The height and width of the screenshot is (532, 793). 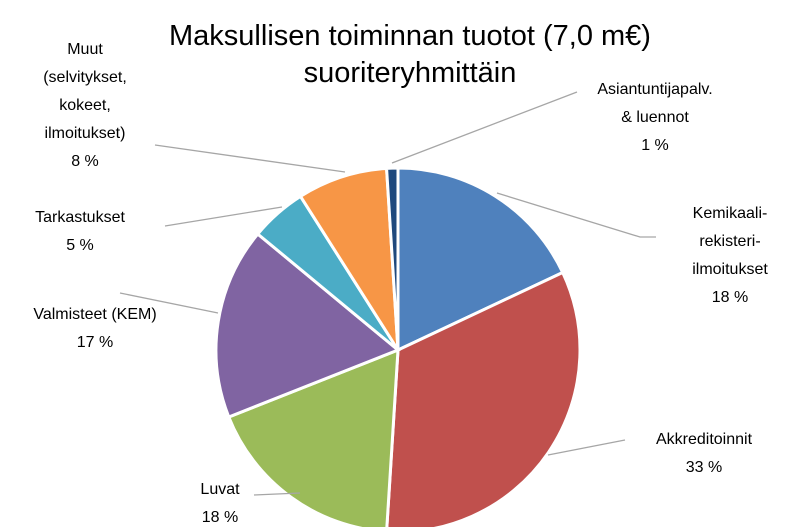 What do you see at coordinates (80, 232) in the screenshot?
I see `slice-label: Tarkastukset 5 %` at bounding box center [80, 232].